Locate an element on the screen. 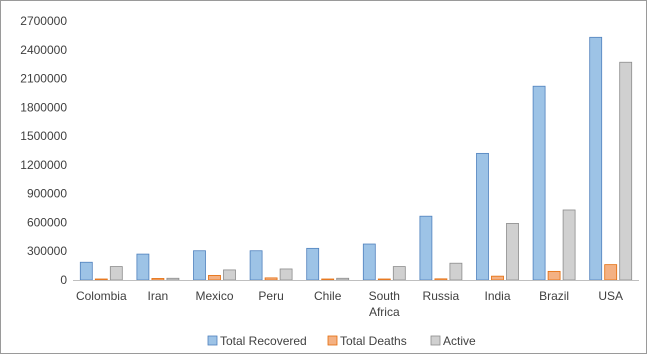 The width and height of the screenshot is (647, 354). x-tick-label: Mexico is located at coordinates (214, 296).